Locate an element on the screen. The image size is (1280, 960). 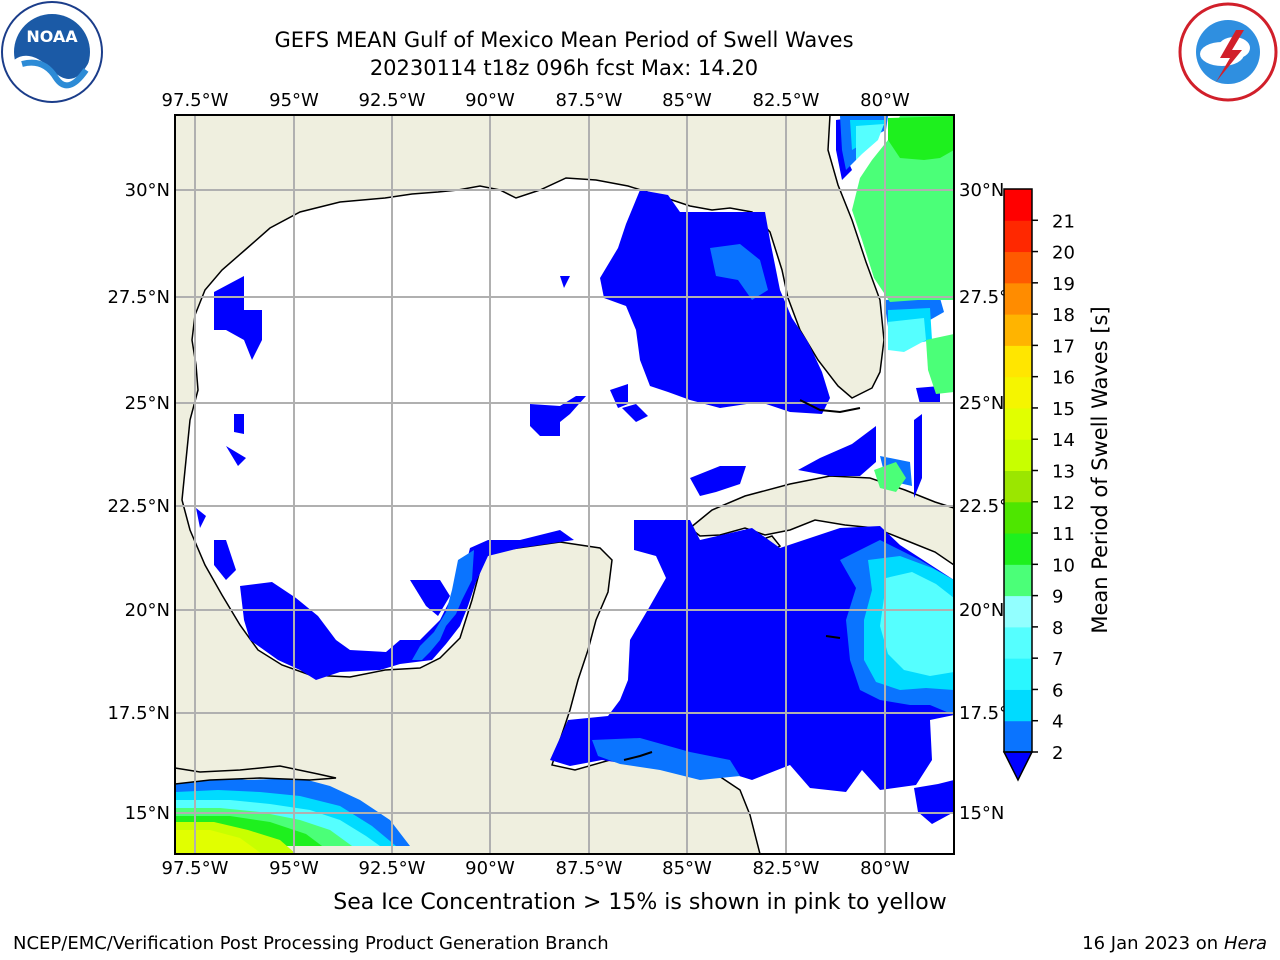
colorbar-tick-label: 12 is located at coordinates (1063, 503).